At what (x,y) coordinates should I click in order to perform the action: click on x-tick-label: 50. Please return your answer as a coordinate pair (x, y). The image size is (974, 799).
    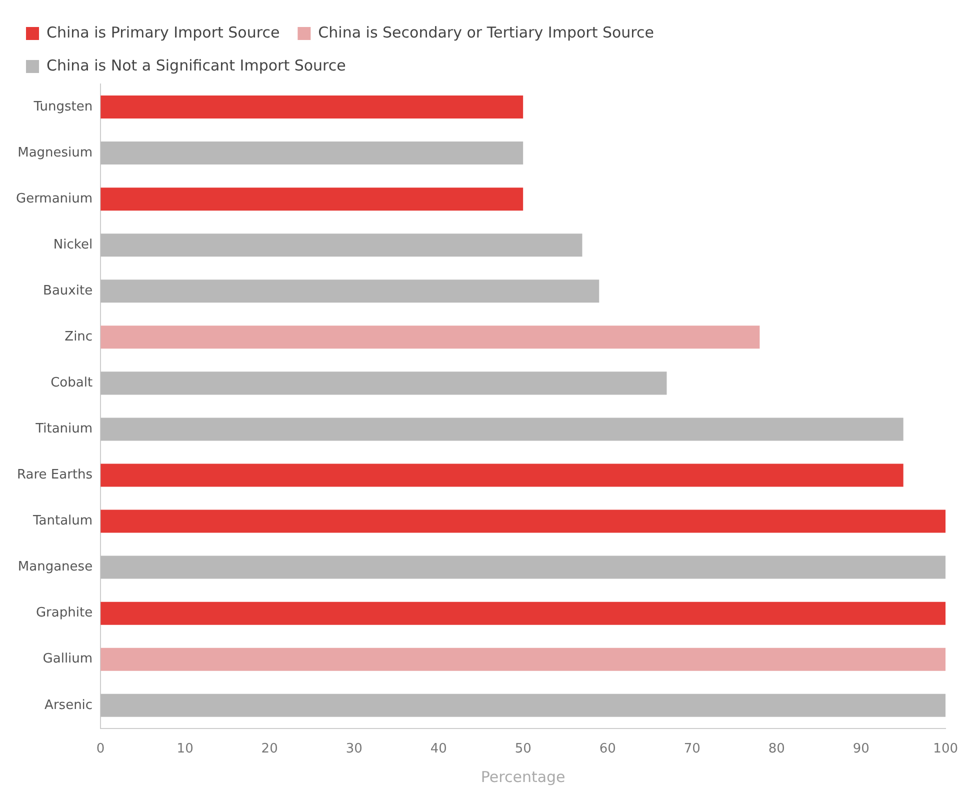
    Looking at the image, I should click on (523, 749).